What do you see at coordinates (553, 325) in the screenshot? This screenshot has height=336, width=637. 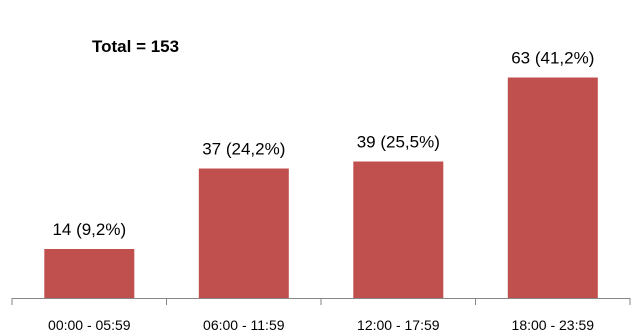 I see `x-tick-label-3: 18:00 - 23:59` at bounding box center [553, 325].